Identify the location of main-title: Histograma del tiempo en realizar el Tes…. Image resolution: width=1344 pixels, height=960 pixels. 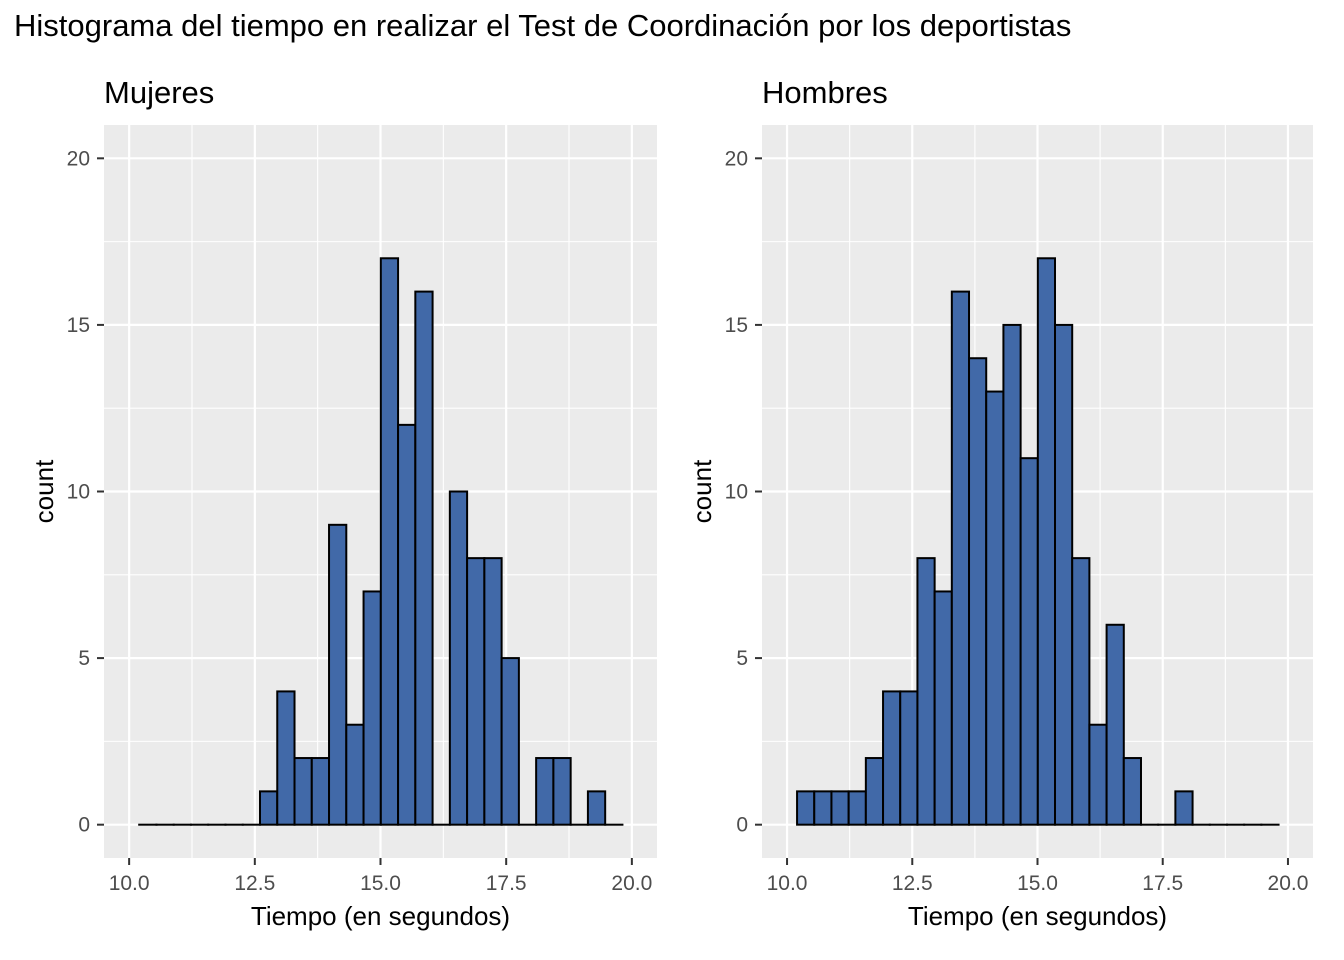
(543, 25).